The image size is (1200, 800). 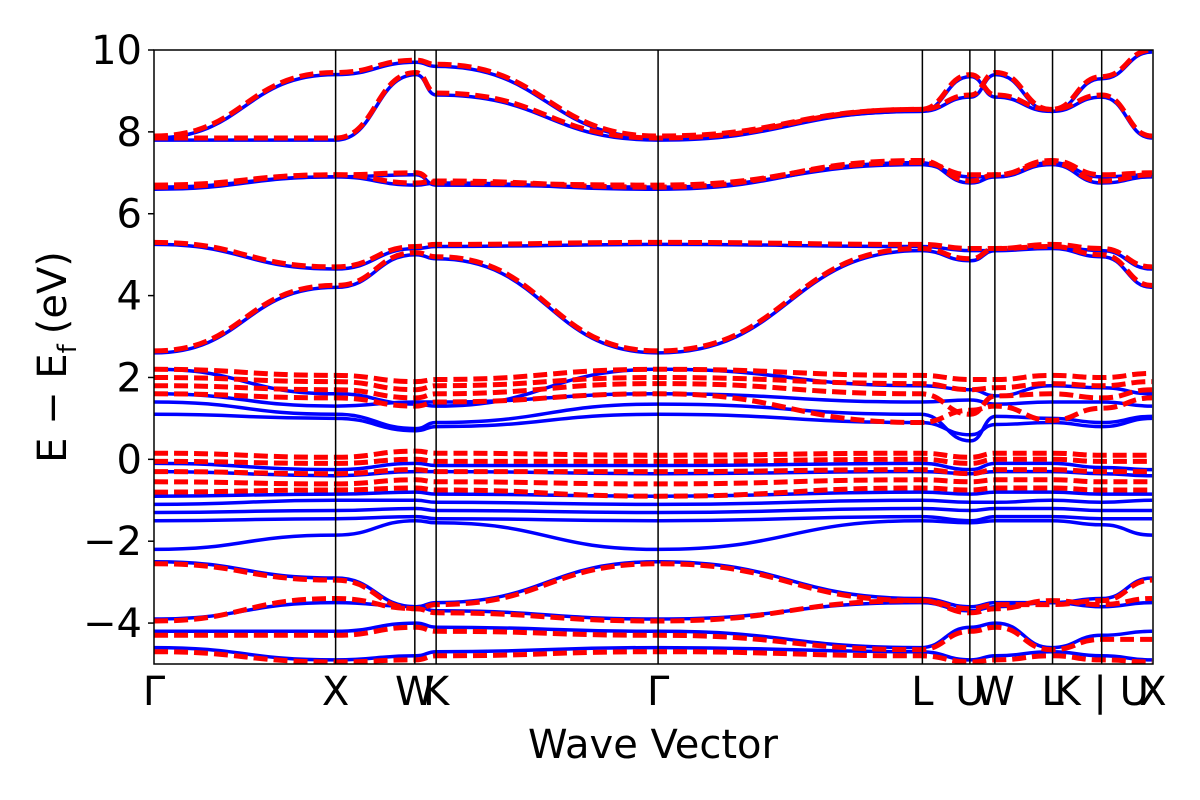 I want to click on y-axis-title-unit: (eV), so click(x=53, y=292).